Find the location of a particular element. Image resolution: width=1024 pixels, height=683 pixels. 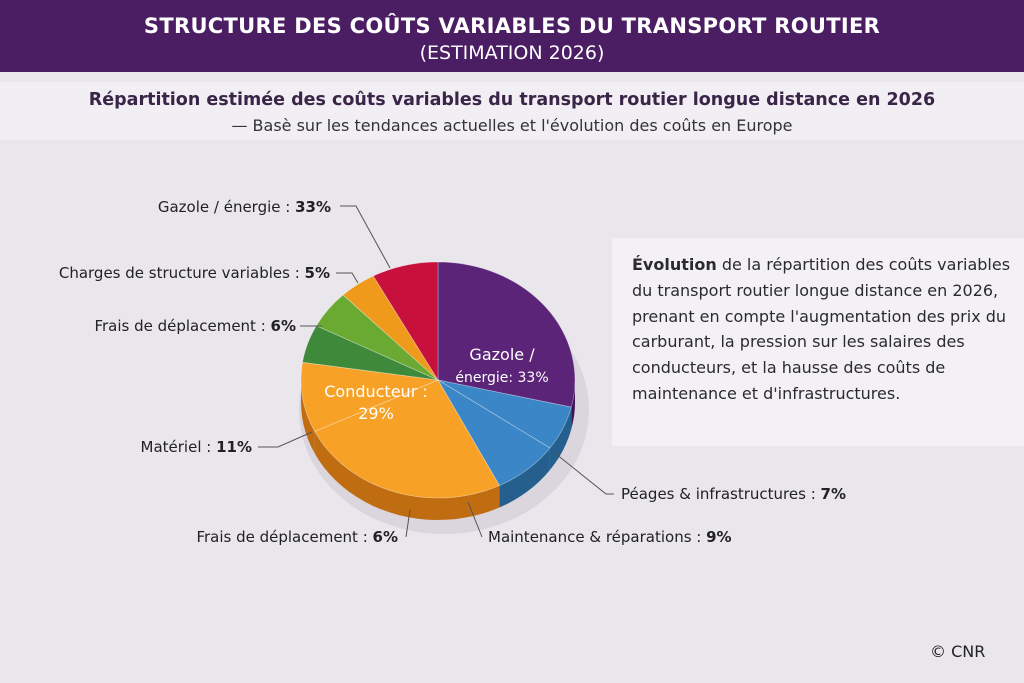

pie-outer-label: Maintenance & réparations : 9% is located at coordinates (610, 537).